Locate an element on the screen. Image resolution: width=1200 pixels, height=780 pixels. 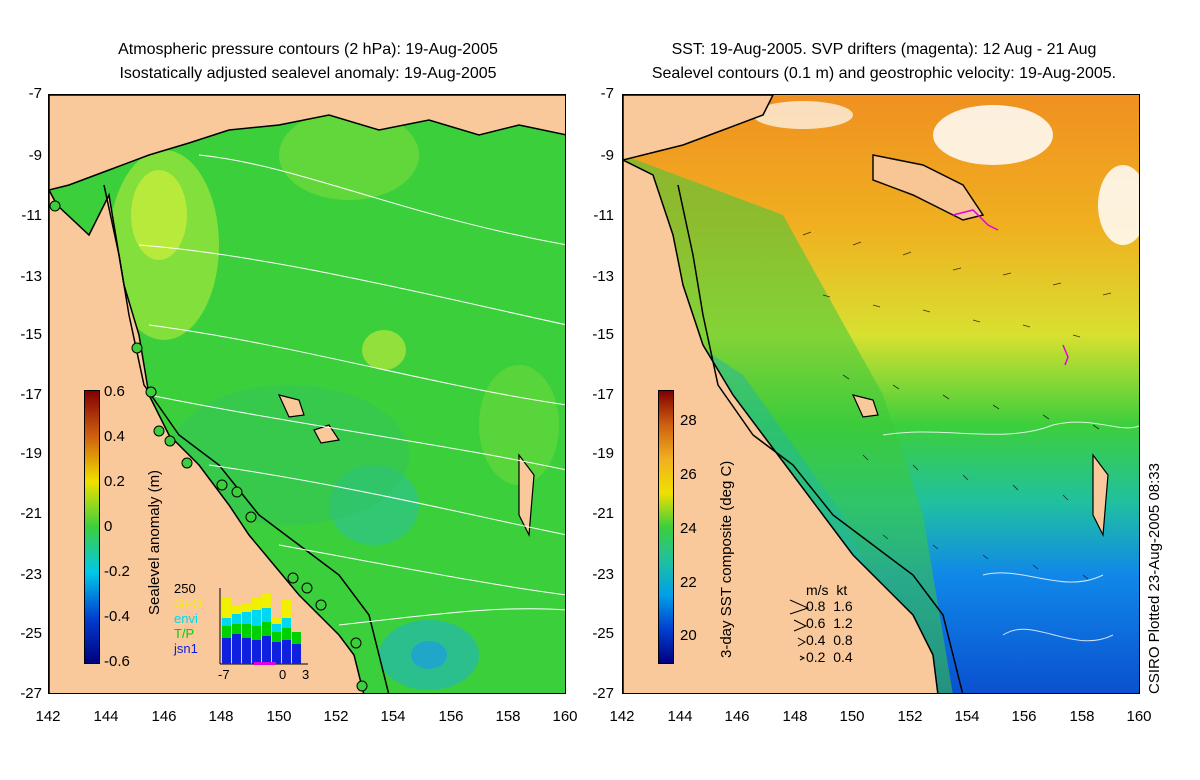
left-ylabel-9: -25 is located at coordinates (31, 633).